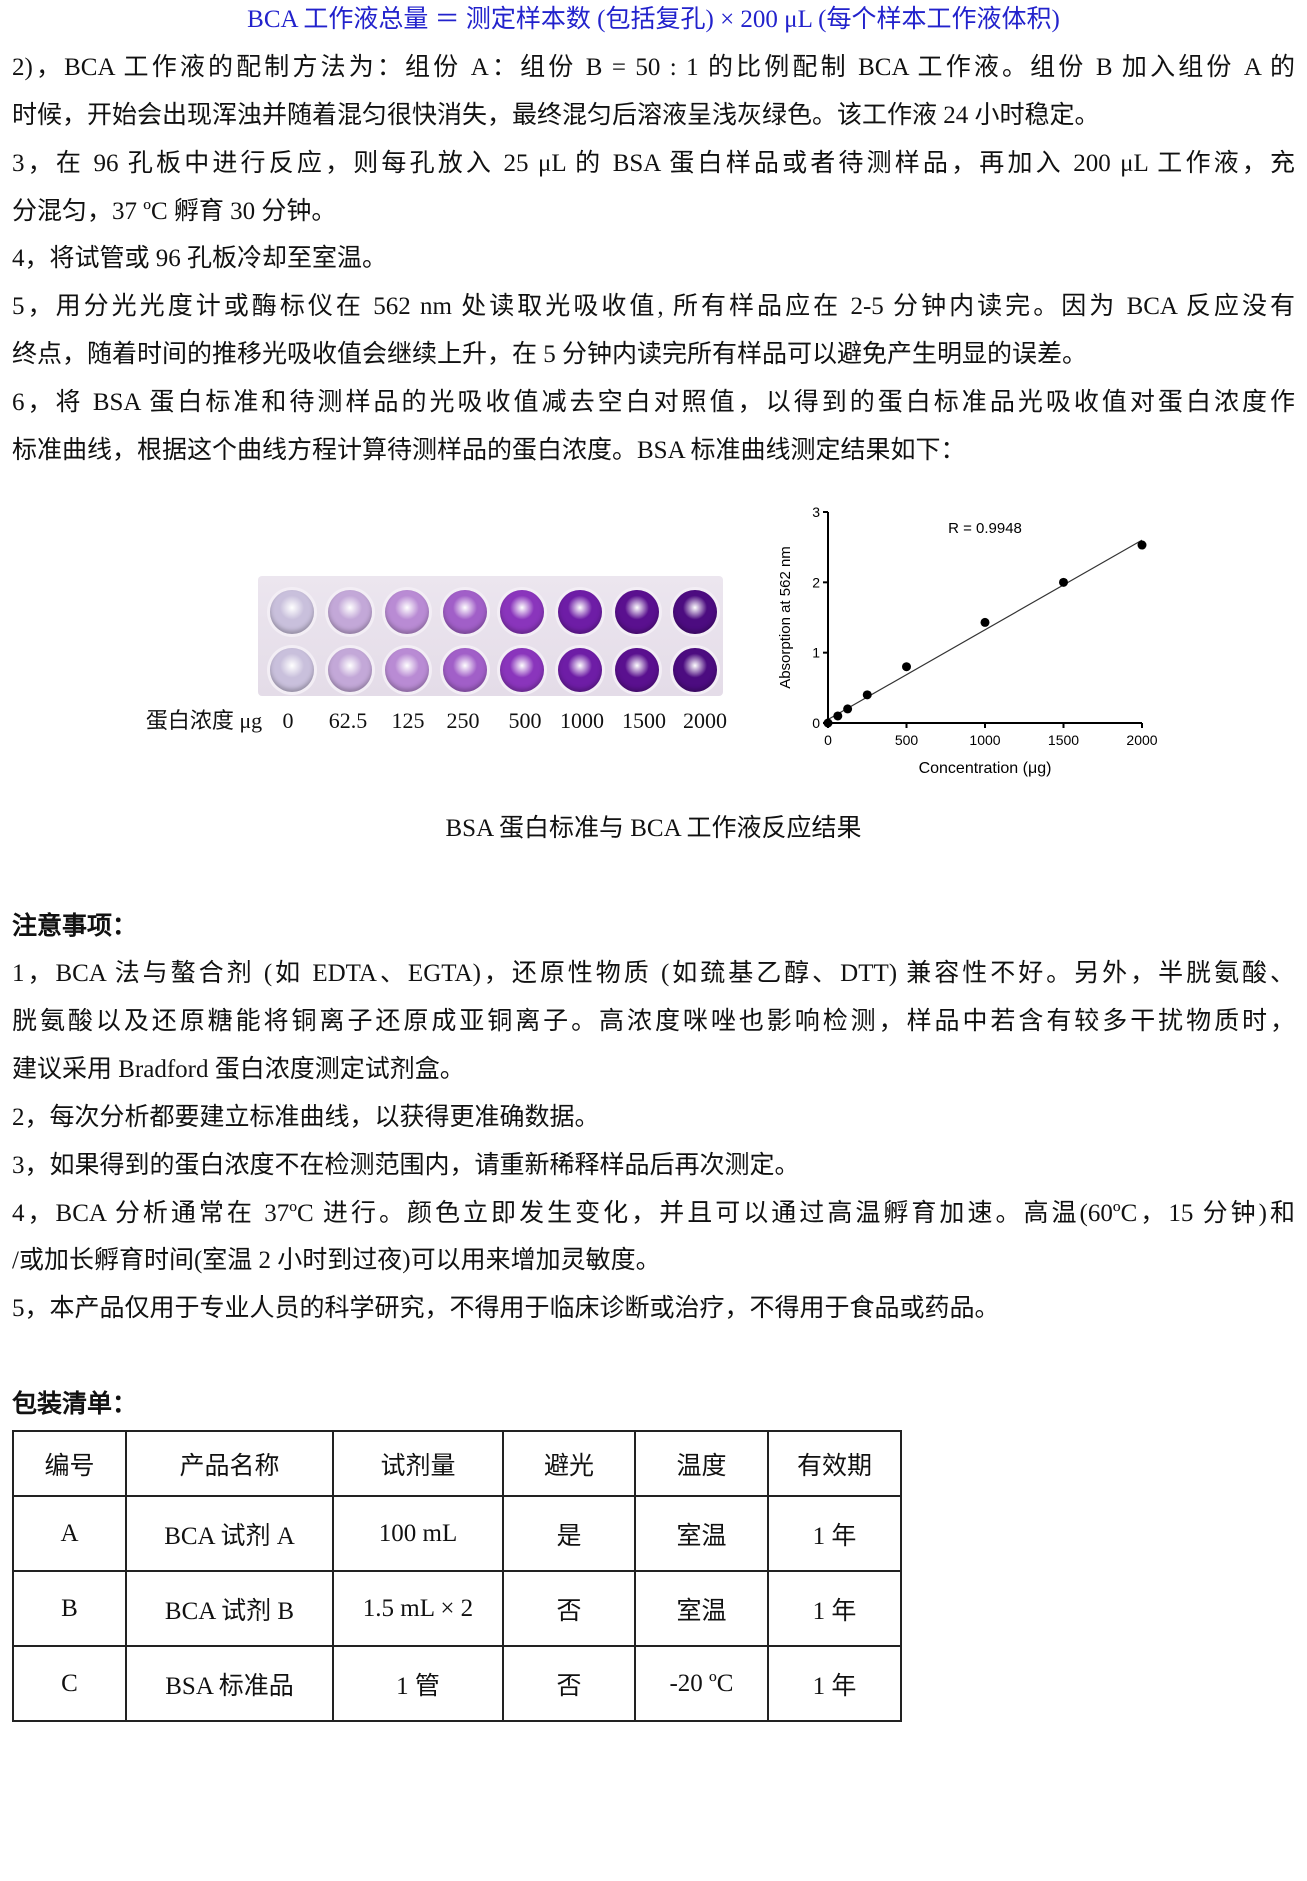  What do you see at coordinates (490, 636) in the screenshot?
I see `well-plate-photo` at bounding box center [490, 636].